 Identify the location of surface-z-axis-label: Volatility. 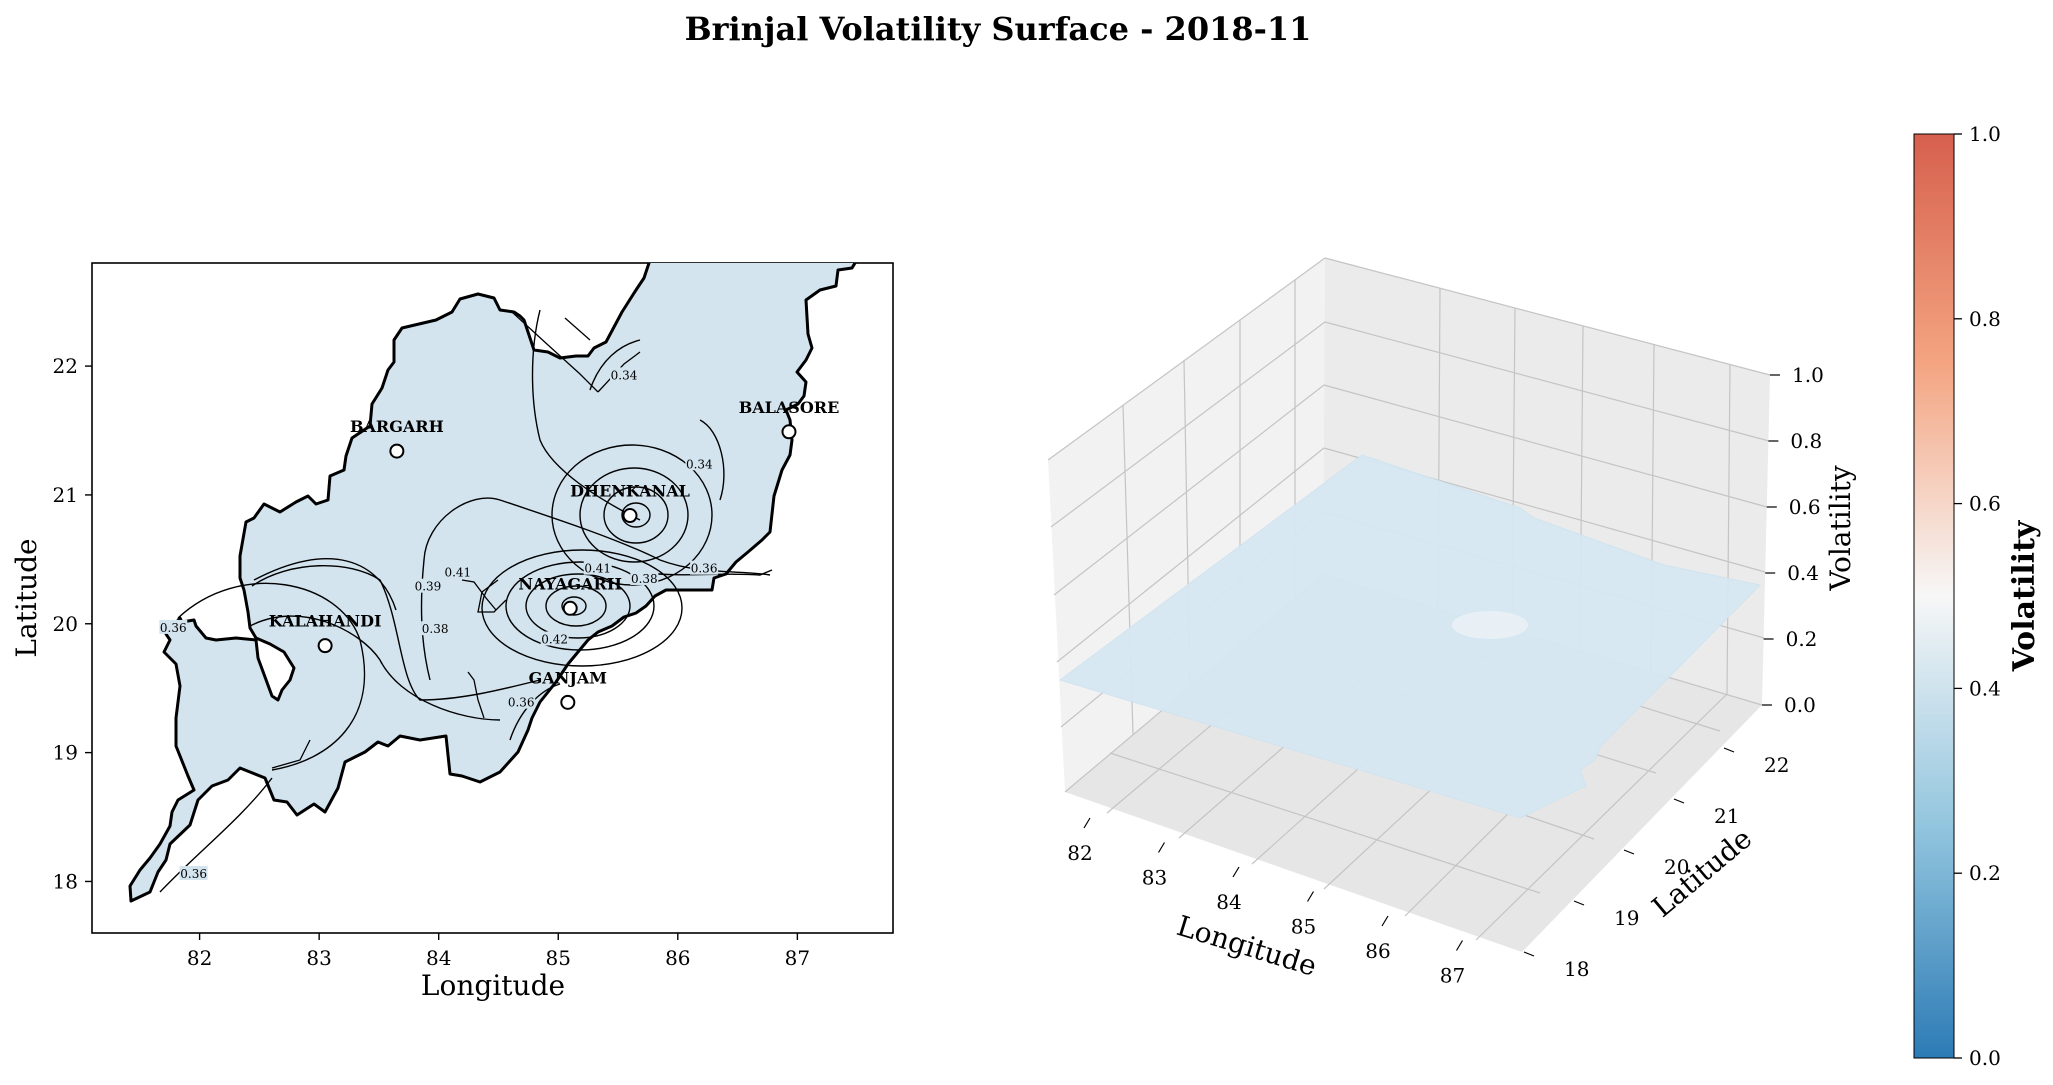
(1840, 528).